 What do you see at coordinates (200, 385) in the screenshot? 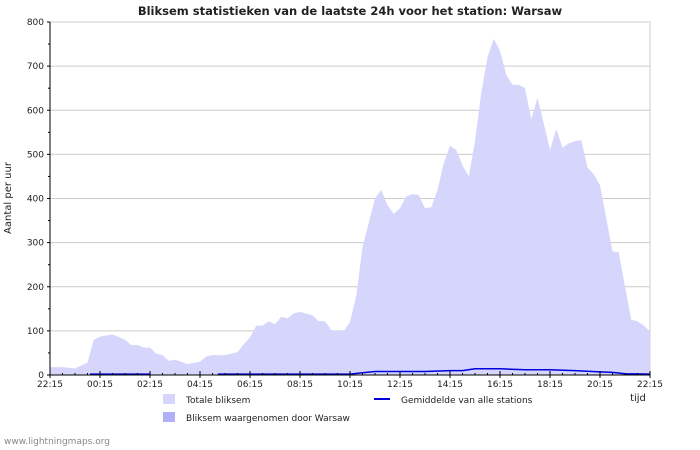
I see `x-tick-label: 04:15` at bounding box center [200, 385].